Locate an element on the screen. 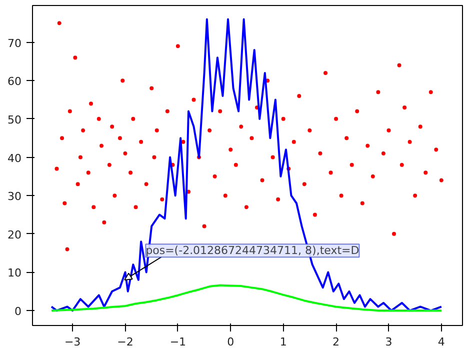 The image size is (474, 349). y-tick-label: 0 is located at coordinates (18, 311).